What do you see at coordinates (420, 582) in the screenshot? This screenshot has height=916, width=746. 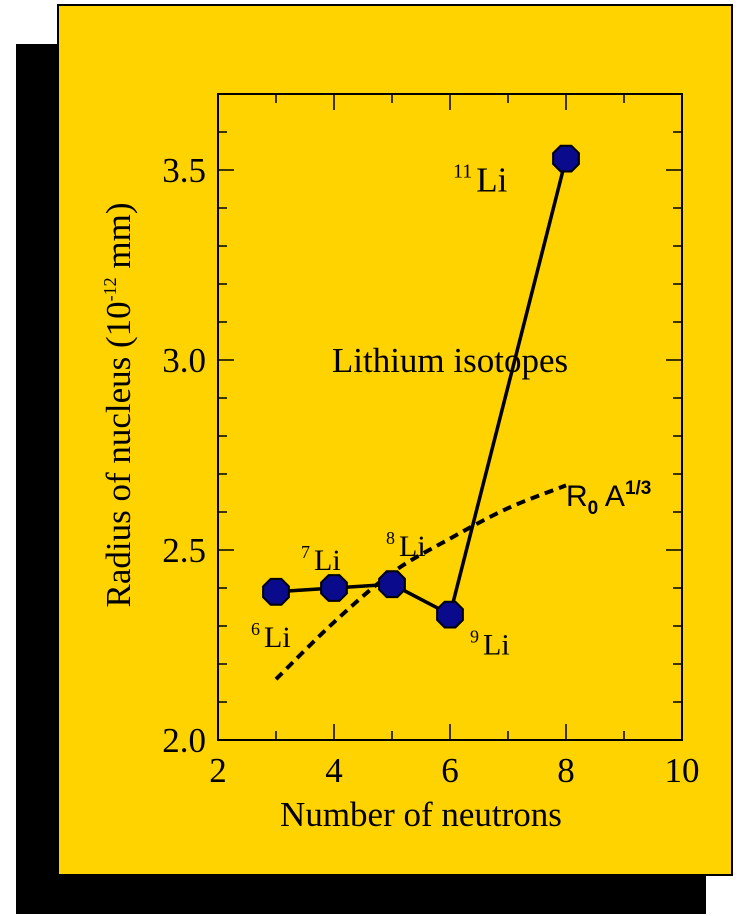 I see `dashed-curve-r0-a13` at bounding box center [420, 582].